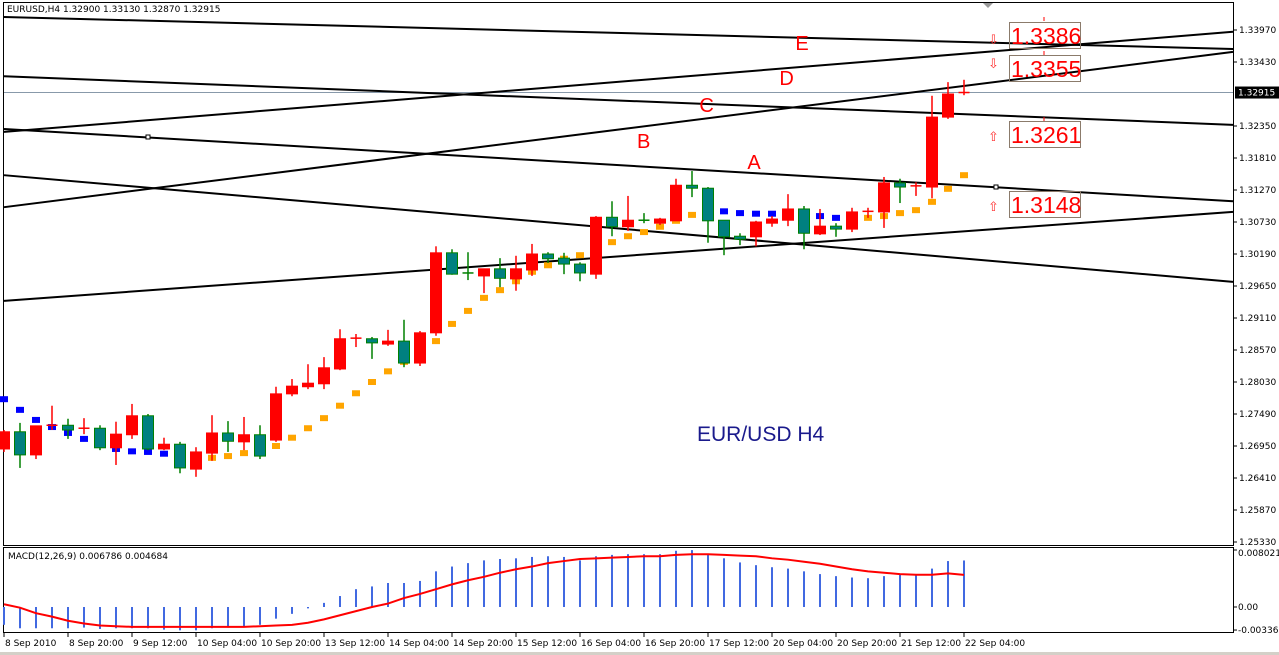 Image resolution: width=1279 pixels, height=655 pixels. Describe the element at coordinates (1257, 511) in the screenshot. I see `y-tick-label: 1.25870` at that location.